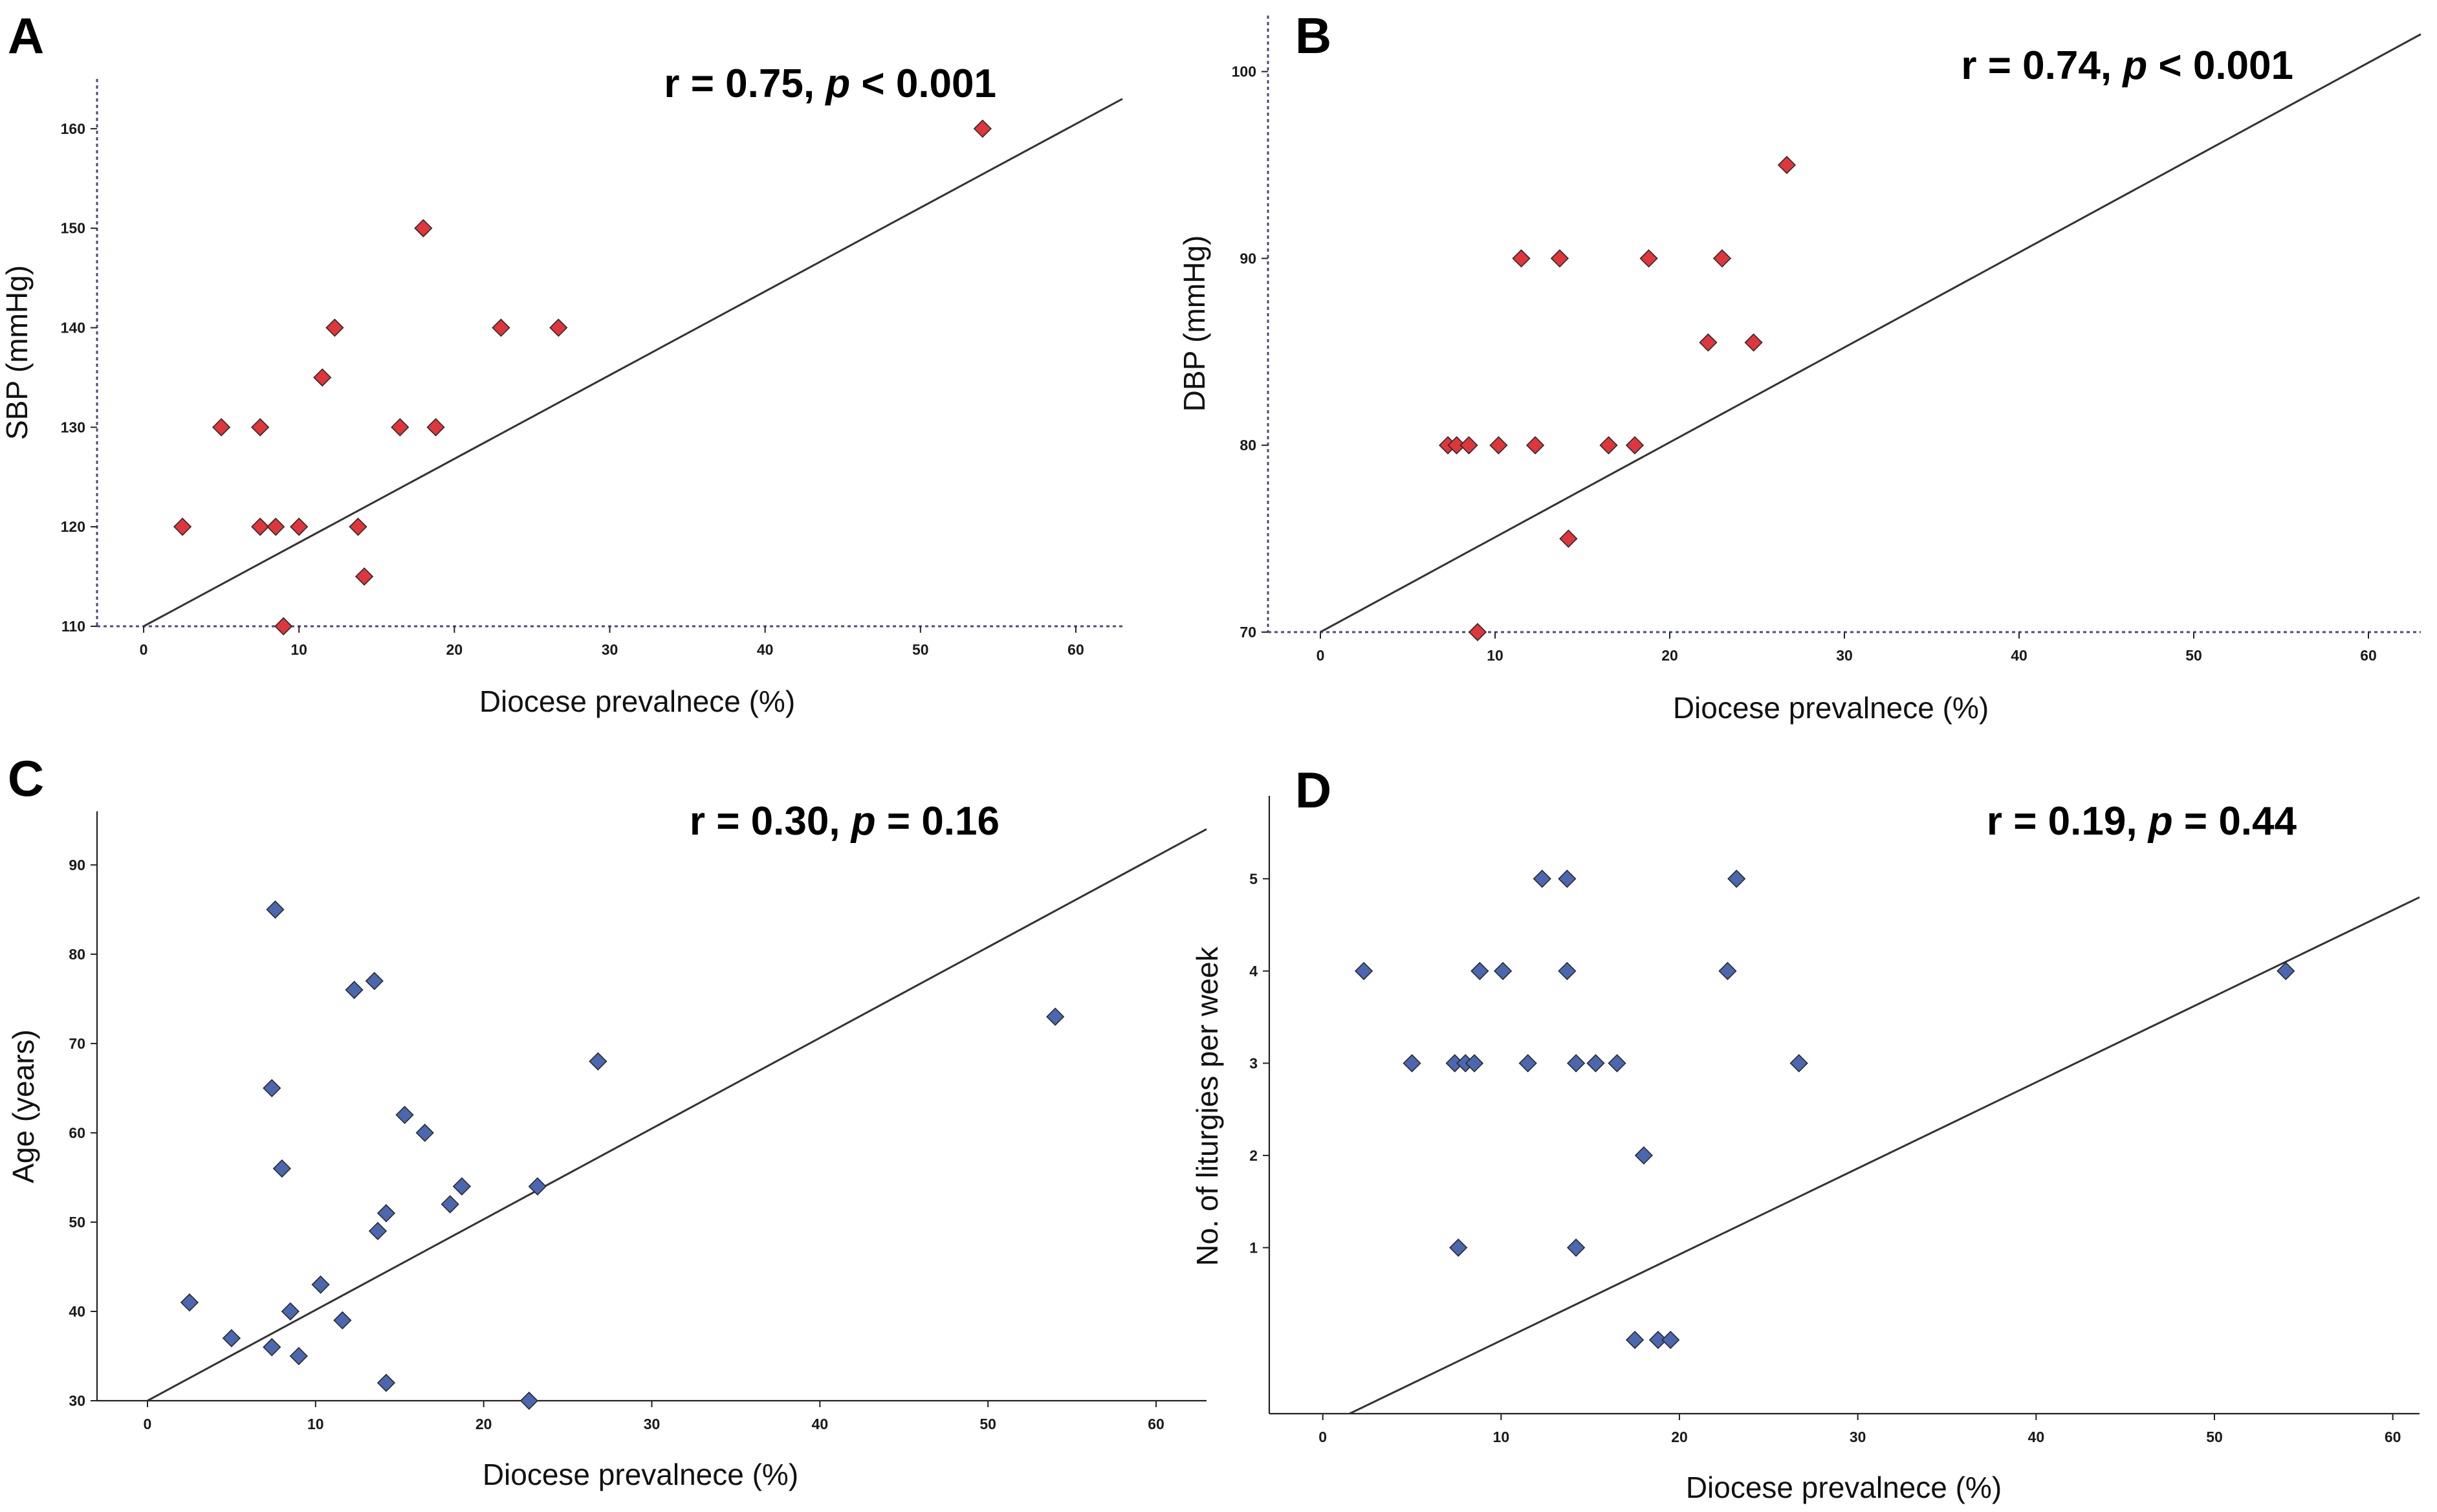 This screenshot has height=1512, width=2437. I want to click on y-tick-label: 4, so click(1253, 972).